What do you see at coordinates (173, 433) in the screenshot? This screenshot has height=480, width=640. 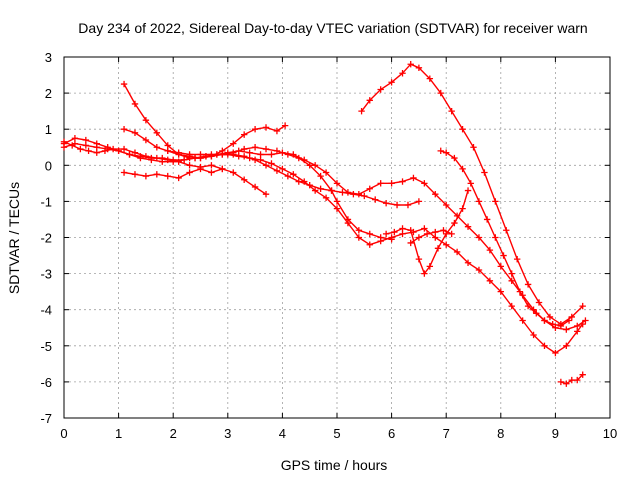 I see `x-tick-label: 2` at bounding box center [173, 433].